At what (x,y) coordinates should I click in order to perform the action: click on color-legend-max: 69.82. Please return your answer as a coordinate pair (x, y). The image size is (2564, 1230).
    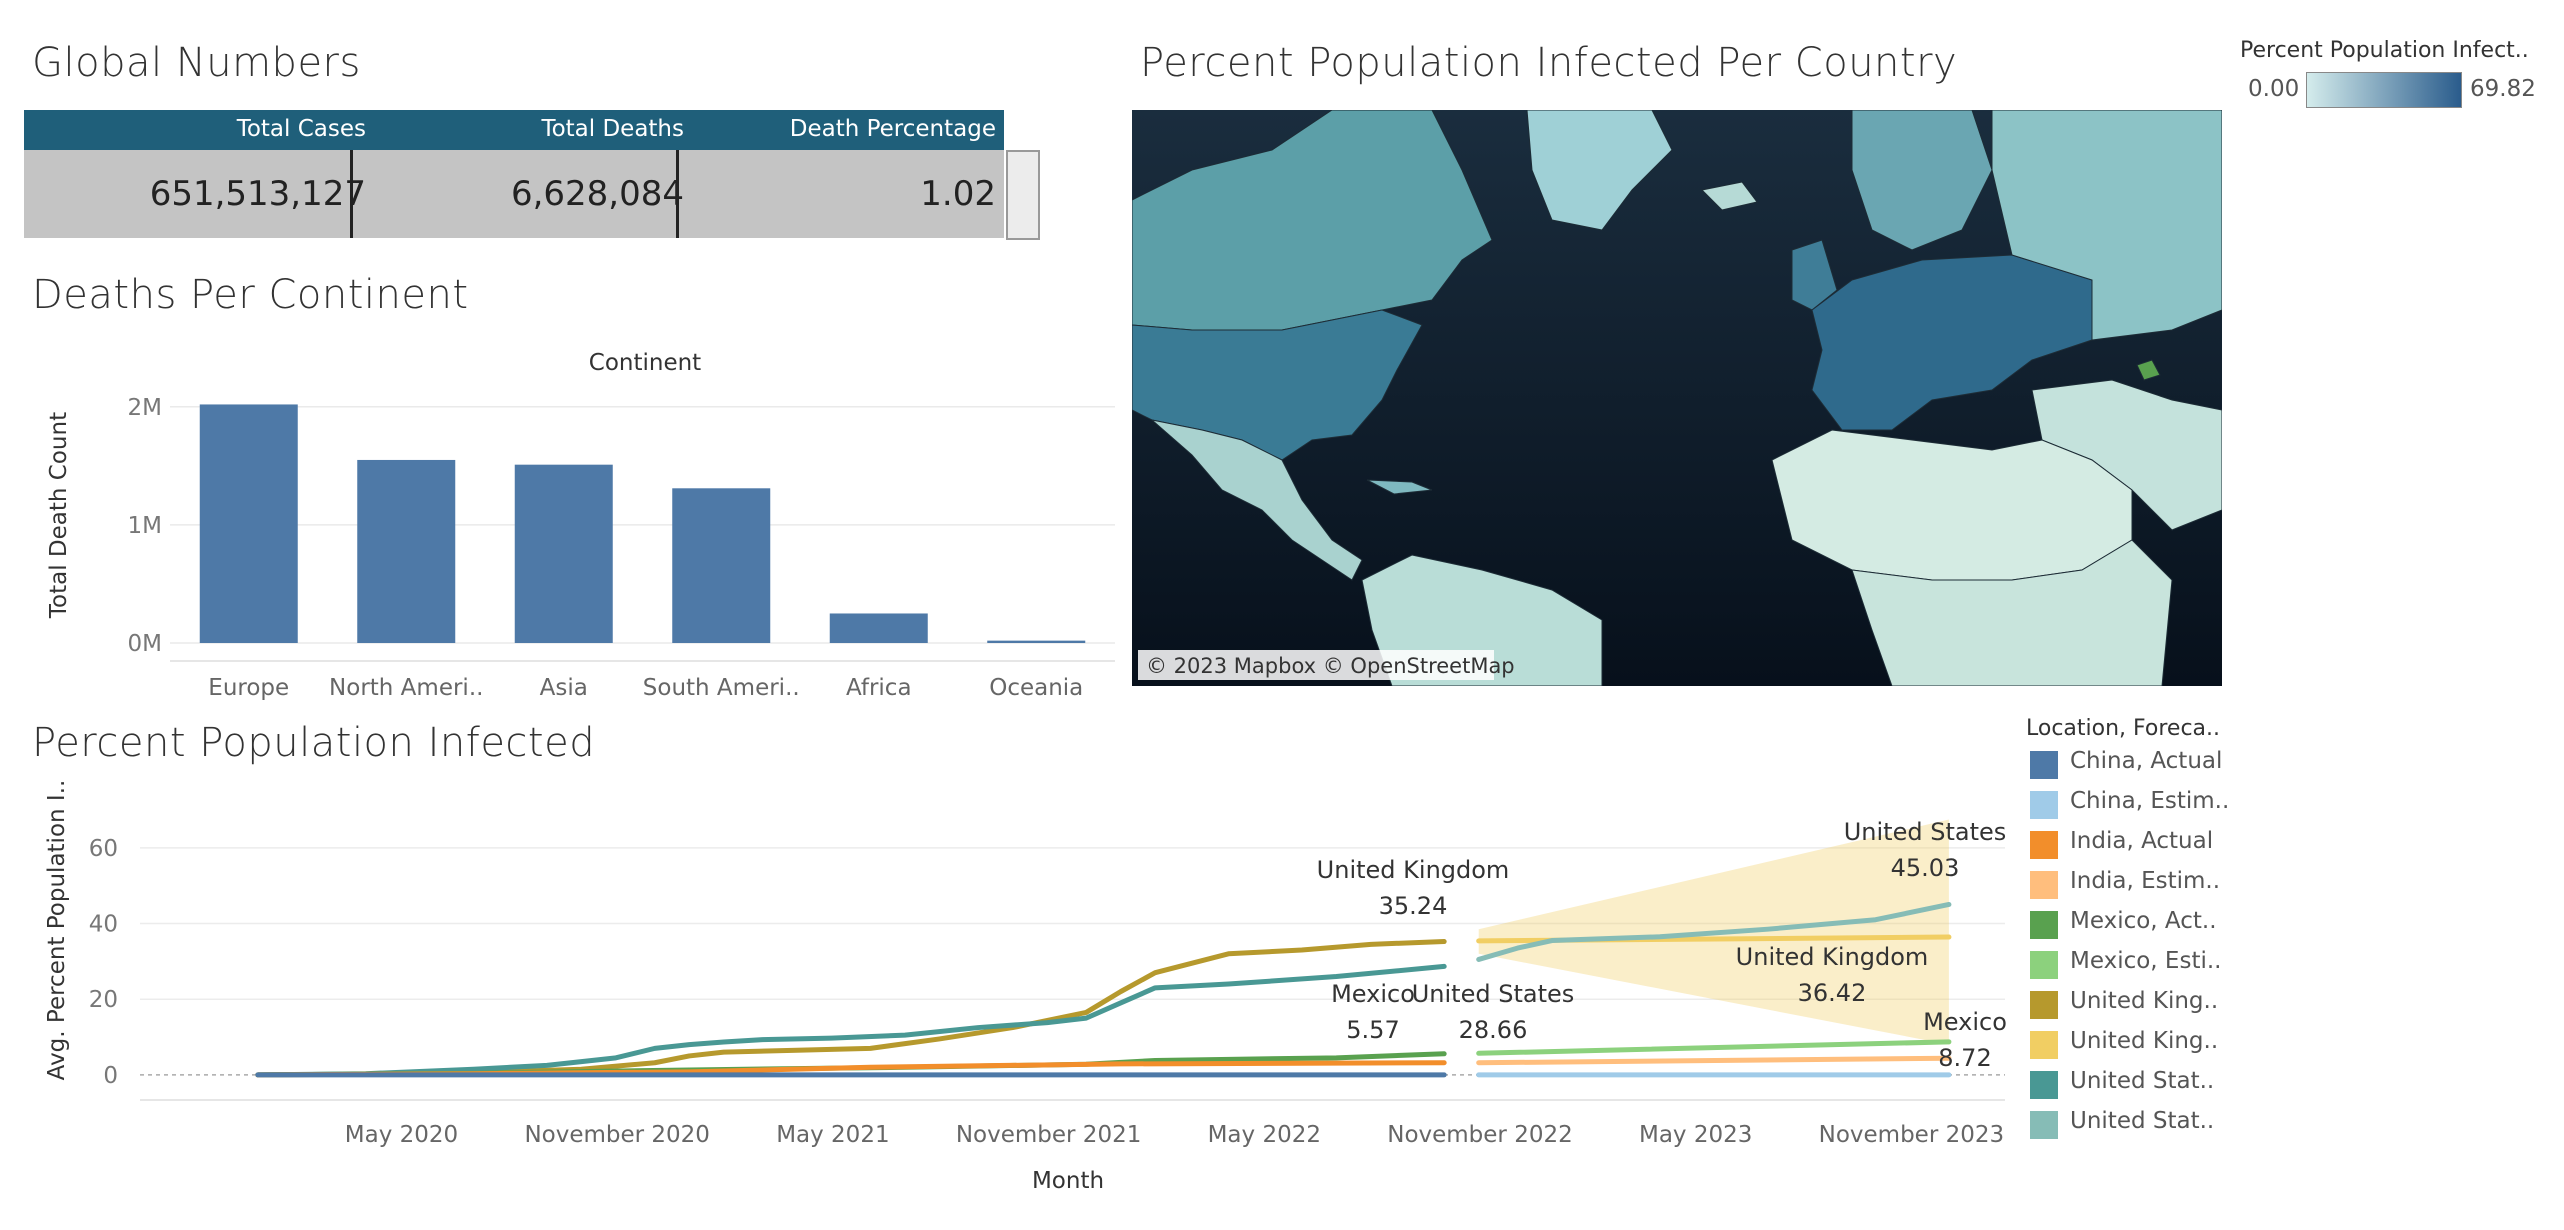
    Looking at the image, I should click on (2503, 89).